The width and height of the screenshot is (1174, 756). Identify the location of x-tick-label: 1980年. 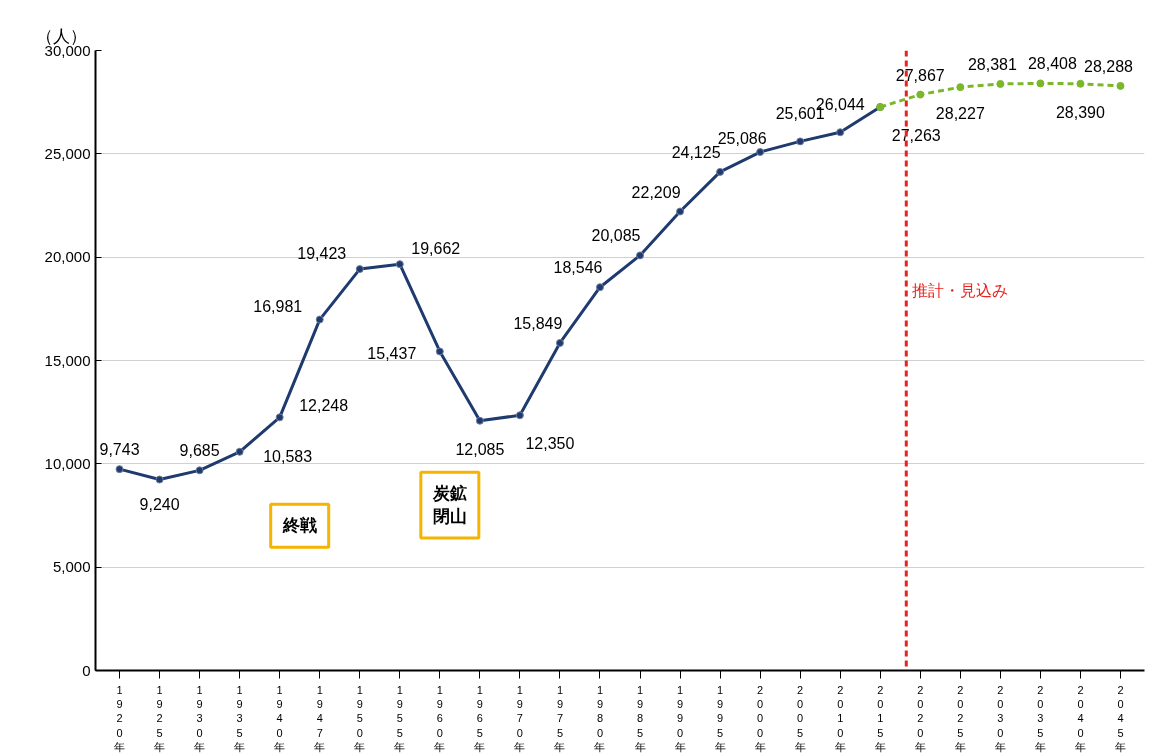
(600, 718).